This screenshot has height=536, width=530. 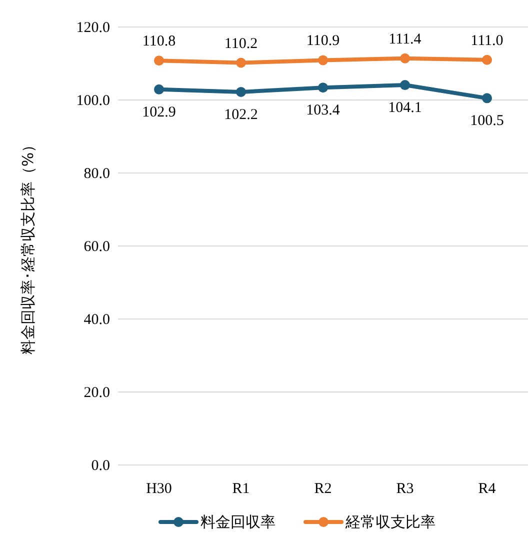 I want to click on y-tick-label: 120.0, so click(x=93, y=28).